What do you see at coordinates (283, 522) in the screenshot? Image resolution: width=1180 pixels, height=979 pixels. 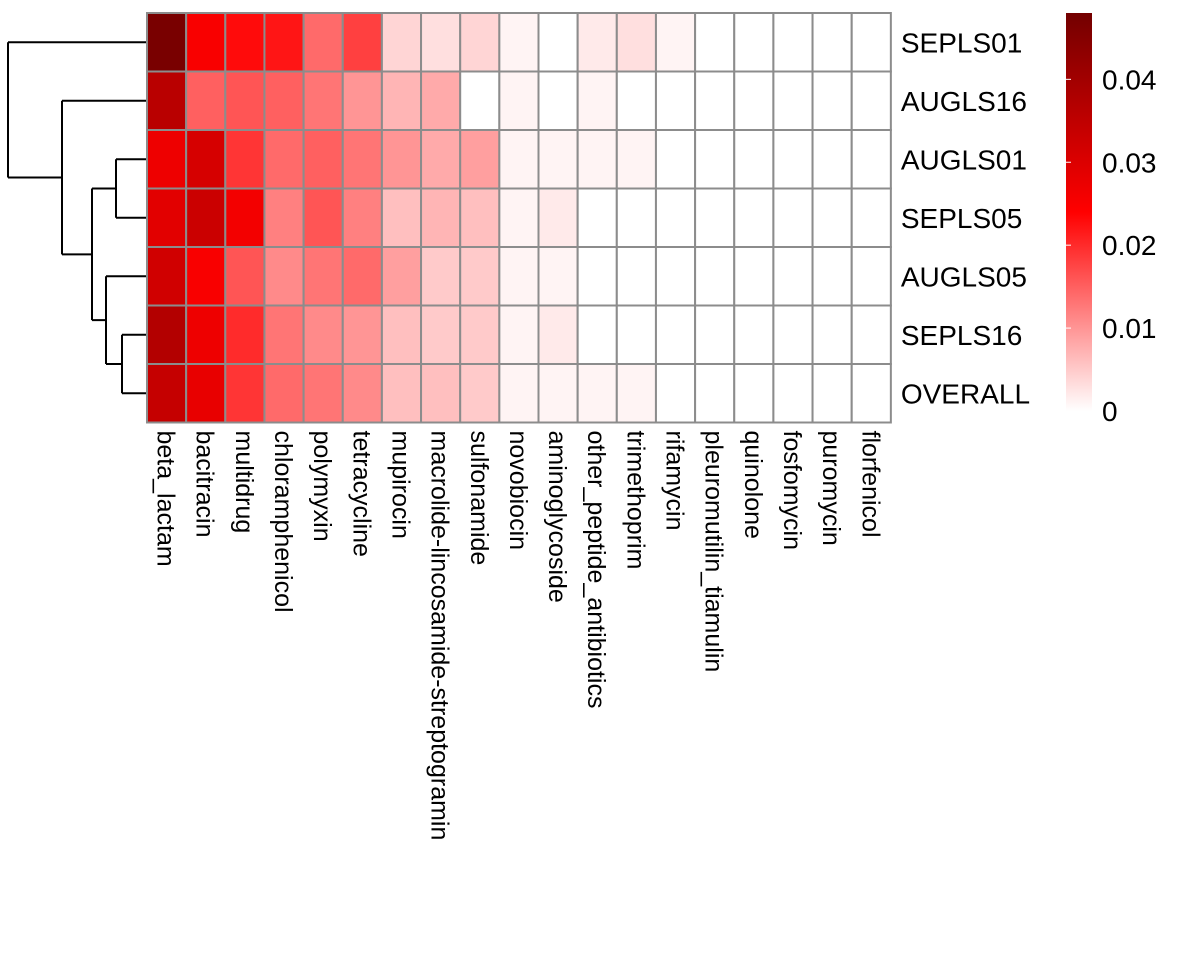 I see `column-label: chloramphenicol` at bounding box center [283, 522].